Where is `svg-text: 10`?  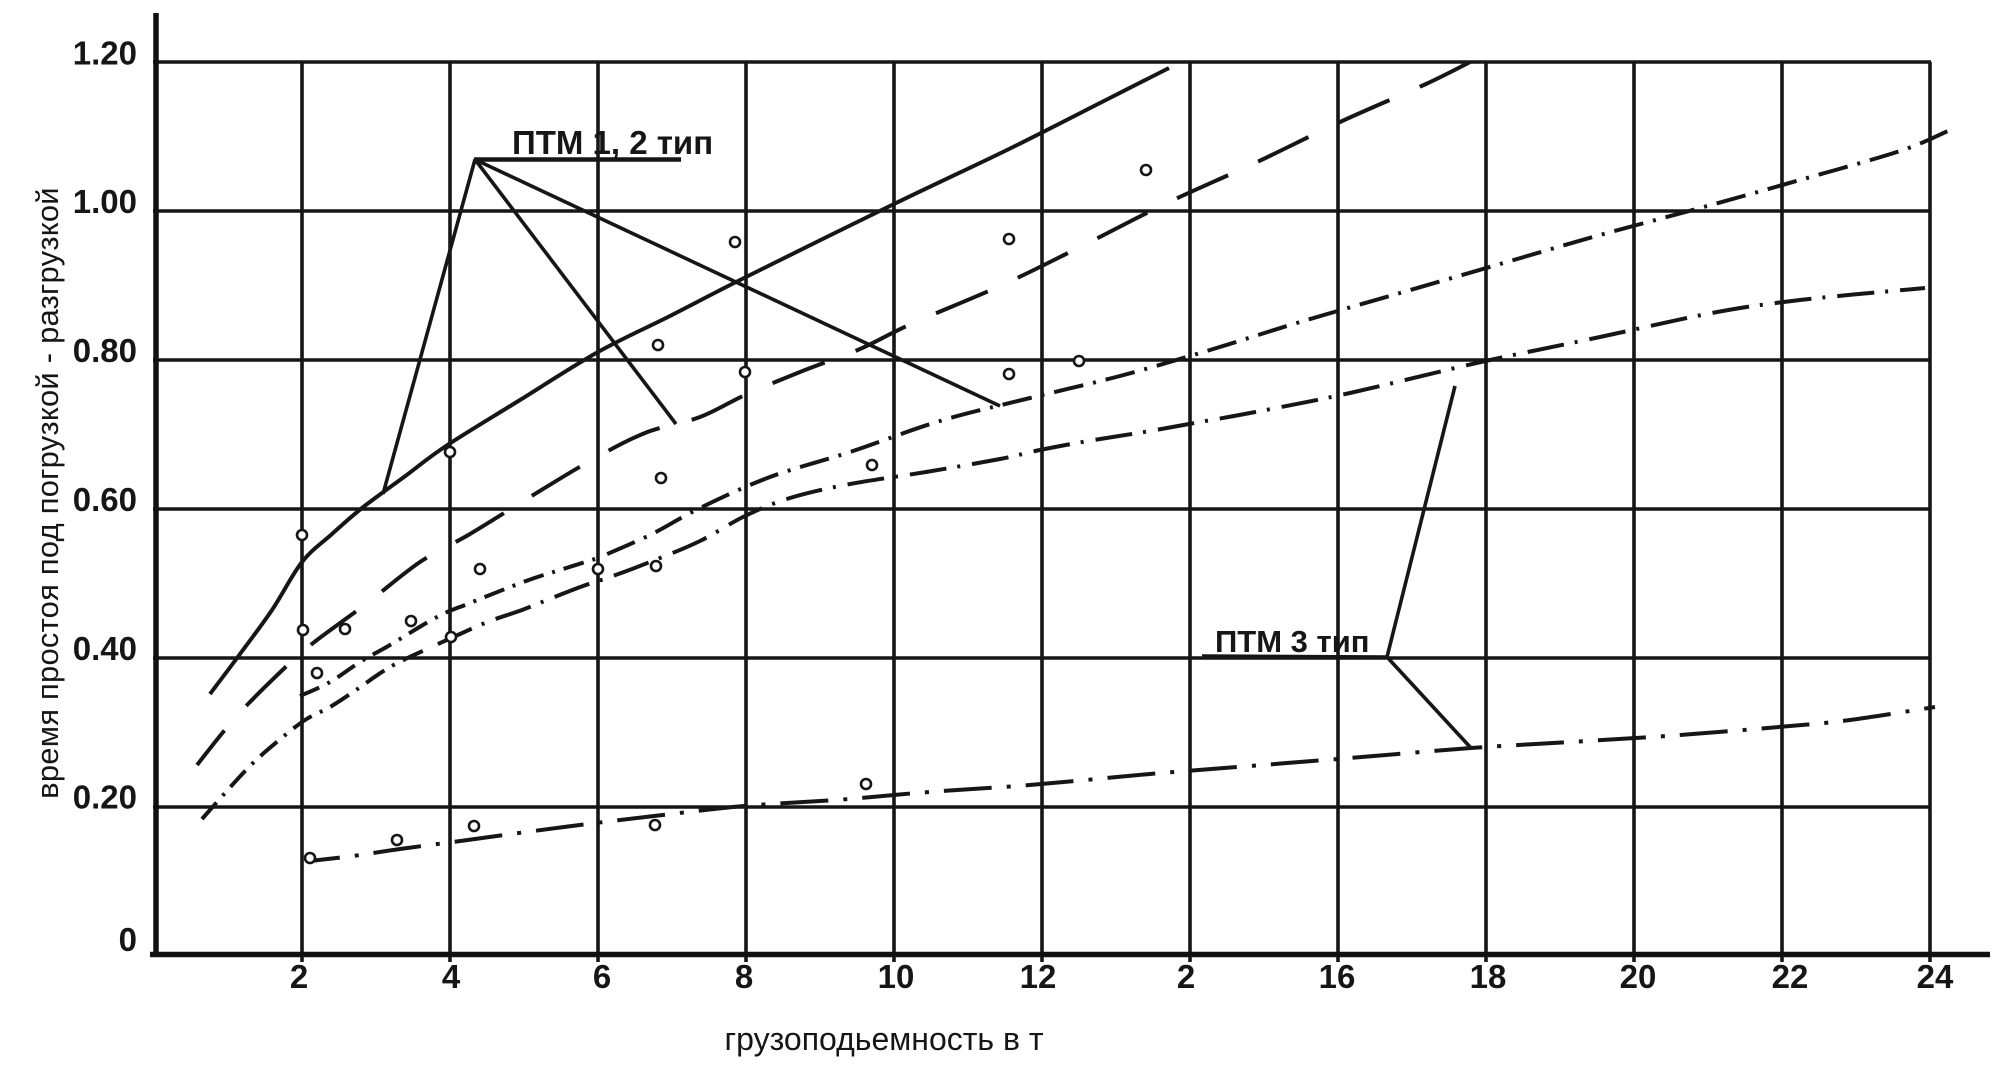 svg-text: 10 is located at coordinates (896, 976).